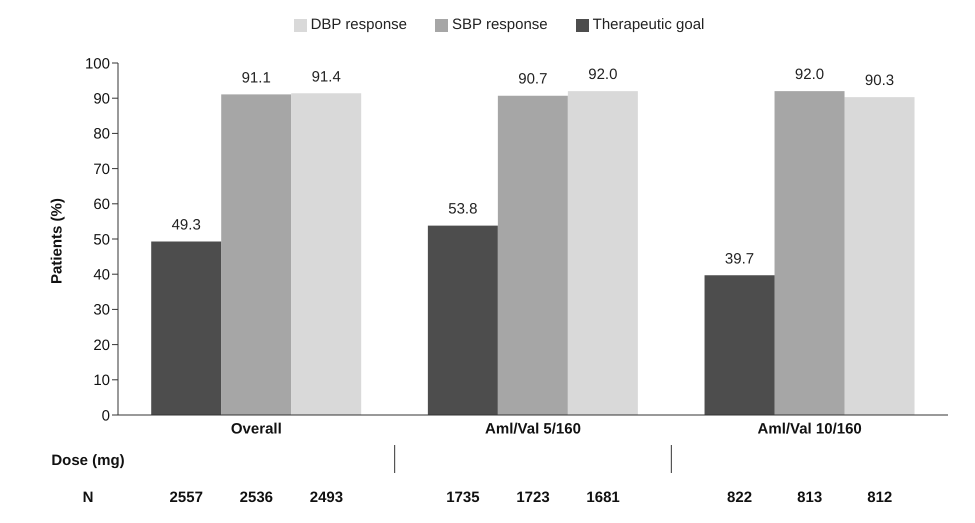 This screenshot has height=523, width=975. What do you see at coordinates (186, 497) in the screenshot?
I see `text: 2557` at bounding box center [186, 497].